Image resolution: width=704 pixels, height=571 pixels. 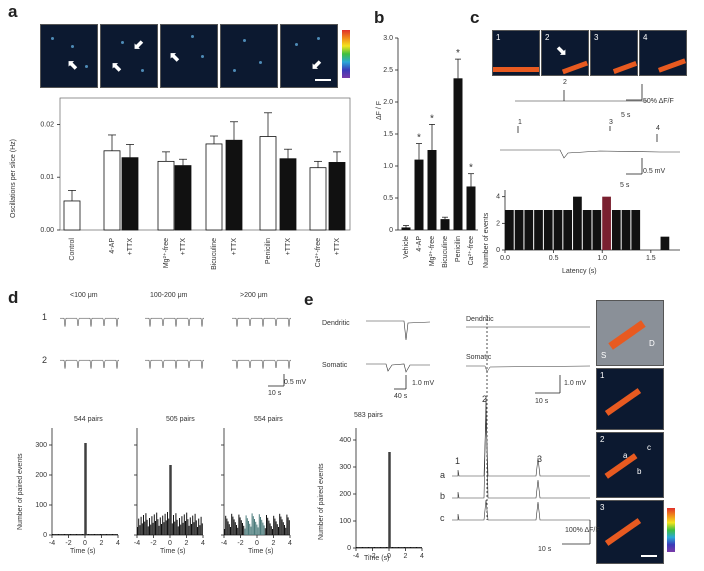 I want to click on panel-b-category-label: 4-AP, so click(x=419, y=244).